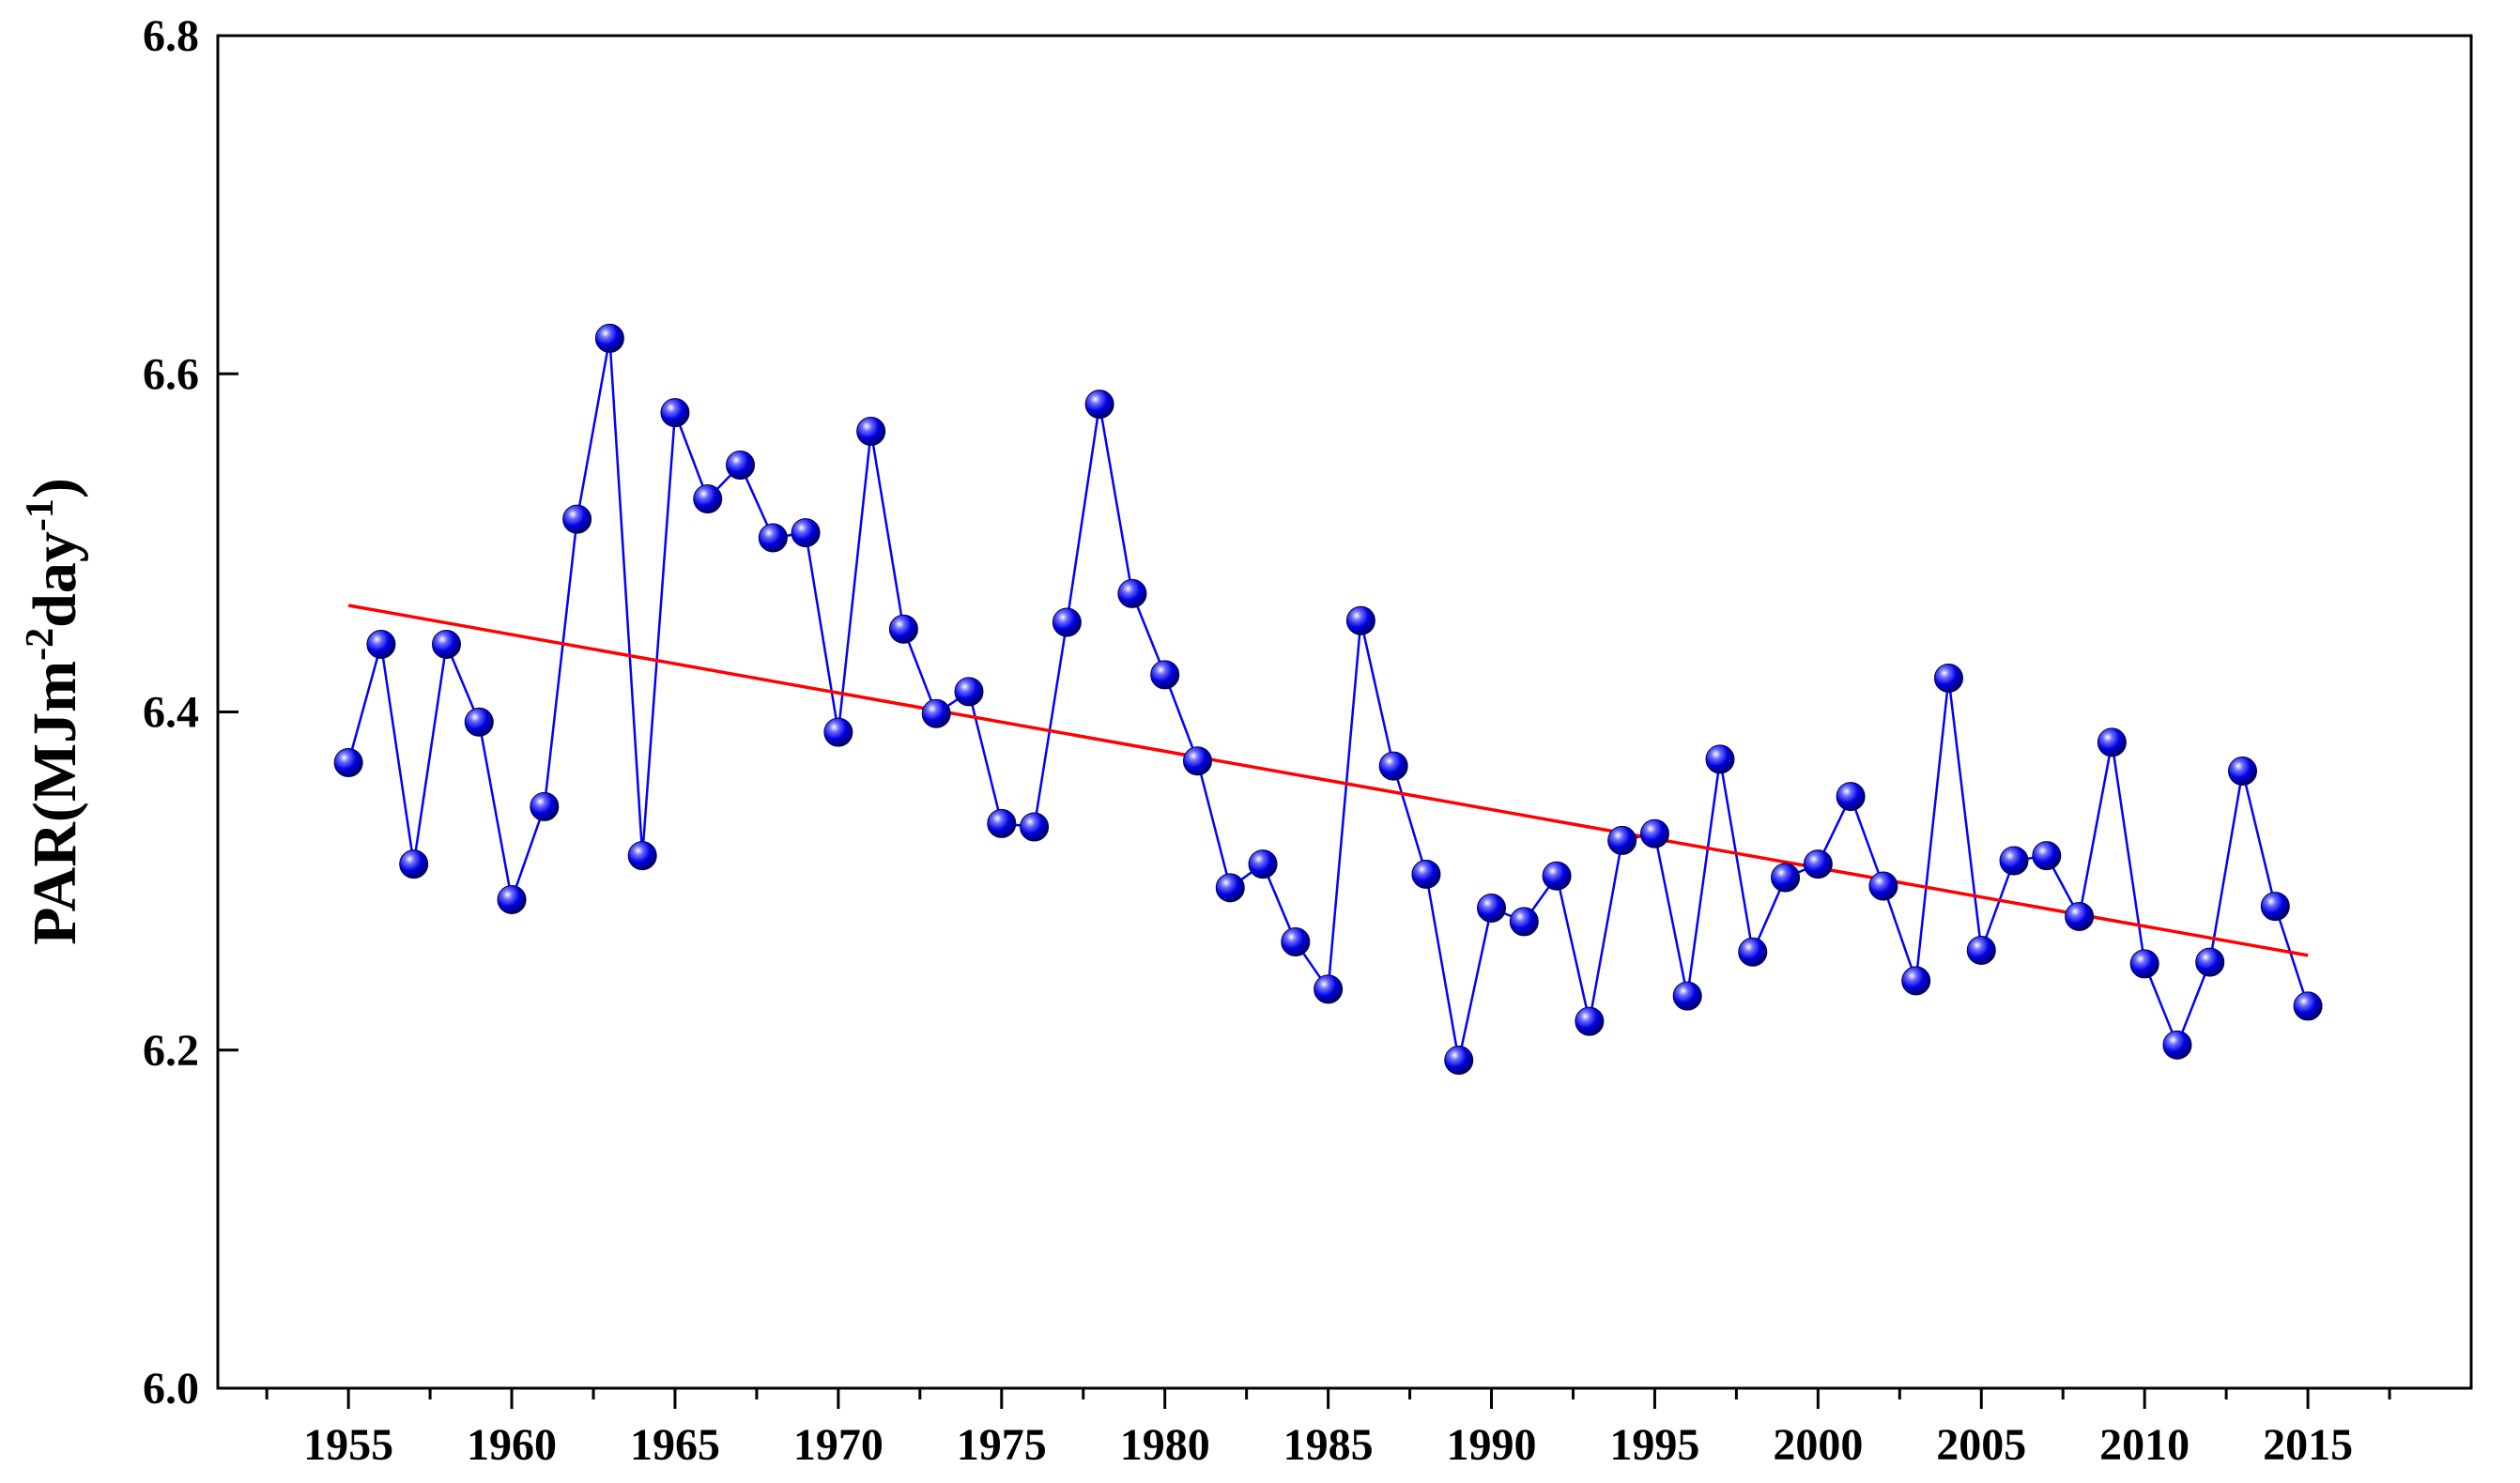  What do you see at coordinates (1981, 1445) in the screenshot?
I see `x-tick-label: 2005` at bounding box center [1981, 1445].